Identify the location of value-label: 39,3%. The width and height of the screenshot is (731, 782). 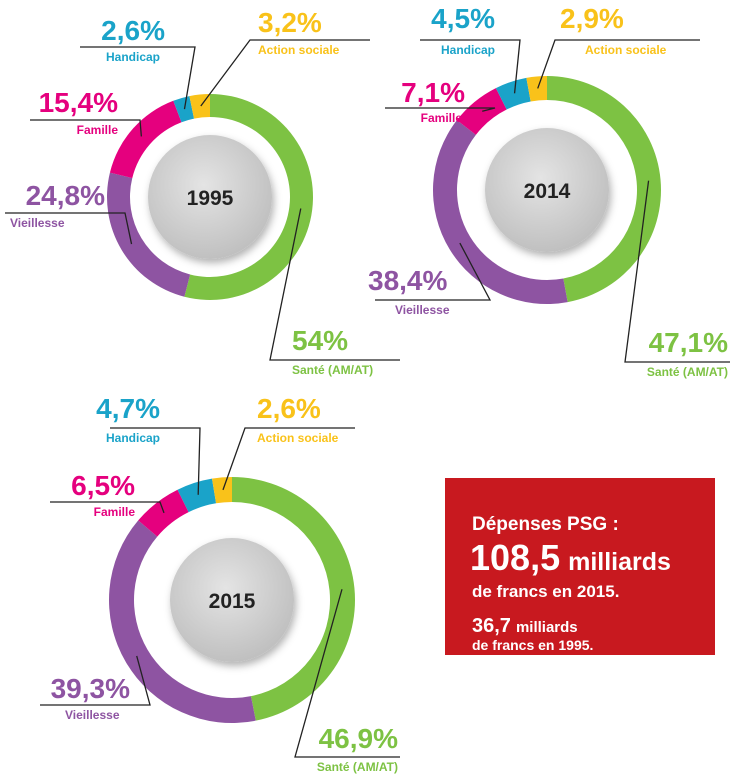
(90, 688).